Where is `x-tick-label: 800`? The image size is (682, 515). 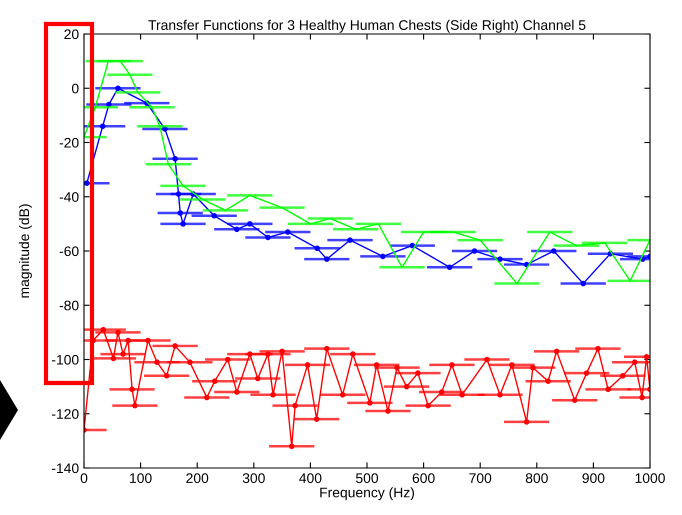 x-tick-label: 800 is located at coordinates (537, 478).